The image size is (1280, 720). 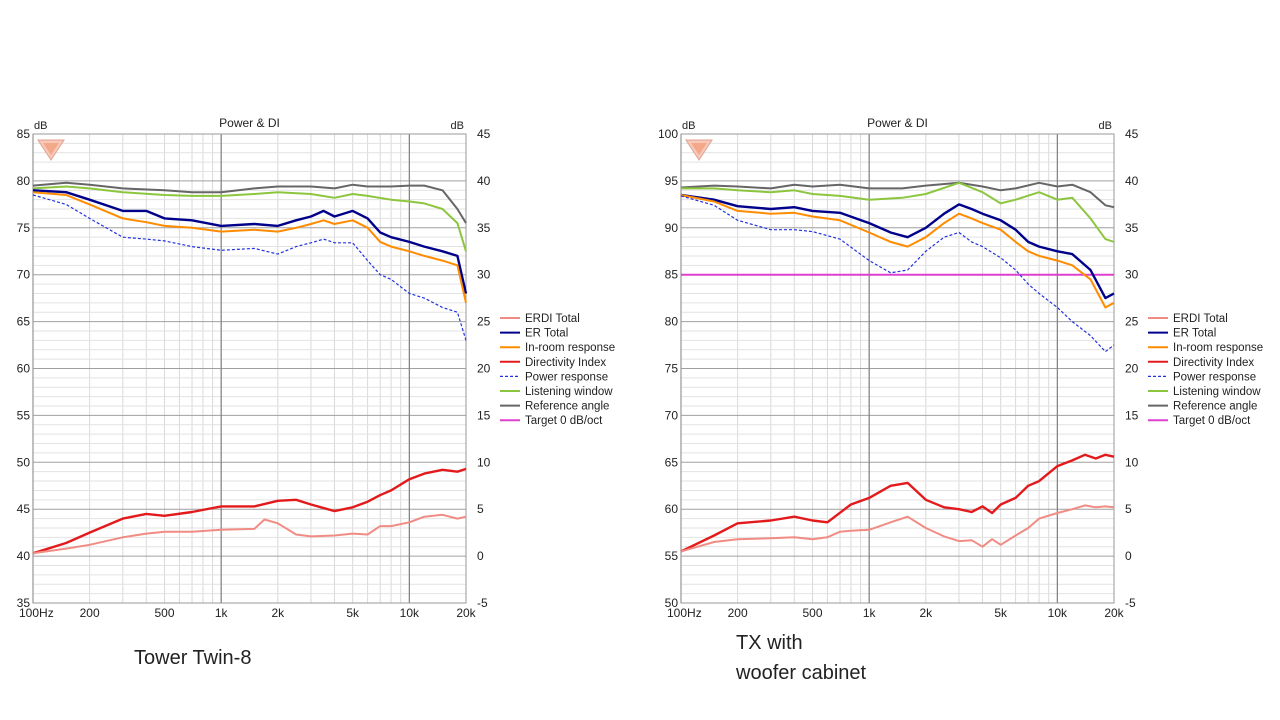 What do you see at coordinates (24, 556) in the screenshot?
I see `y-tick-label: 40` at bounding box center [24, 556].